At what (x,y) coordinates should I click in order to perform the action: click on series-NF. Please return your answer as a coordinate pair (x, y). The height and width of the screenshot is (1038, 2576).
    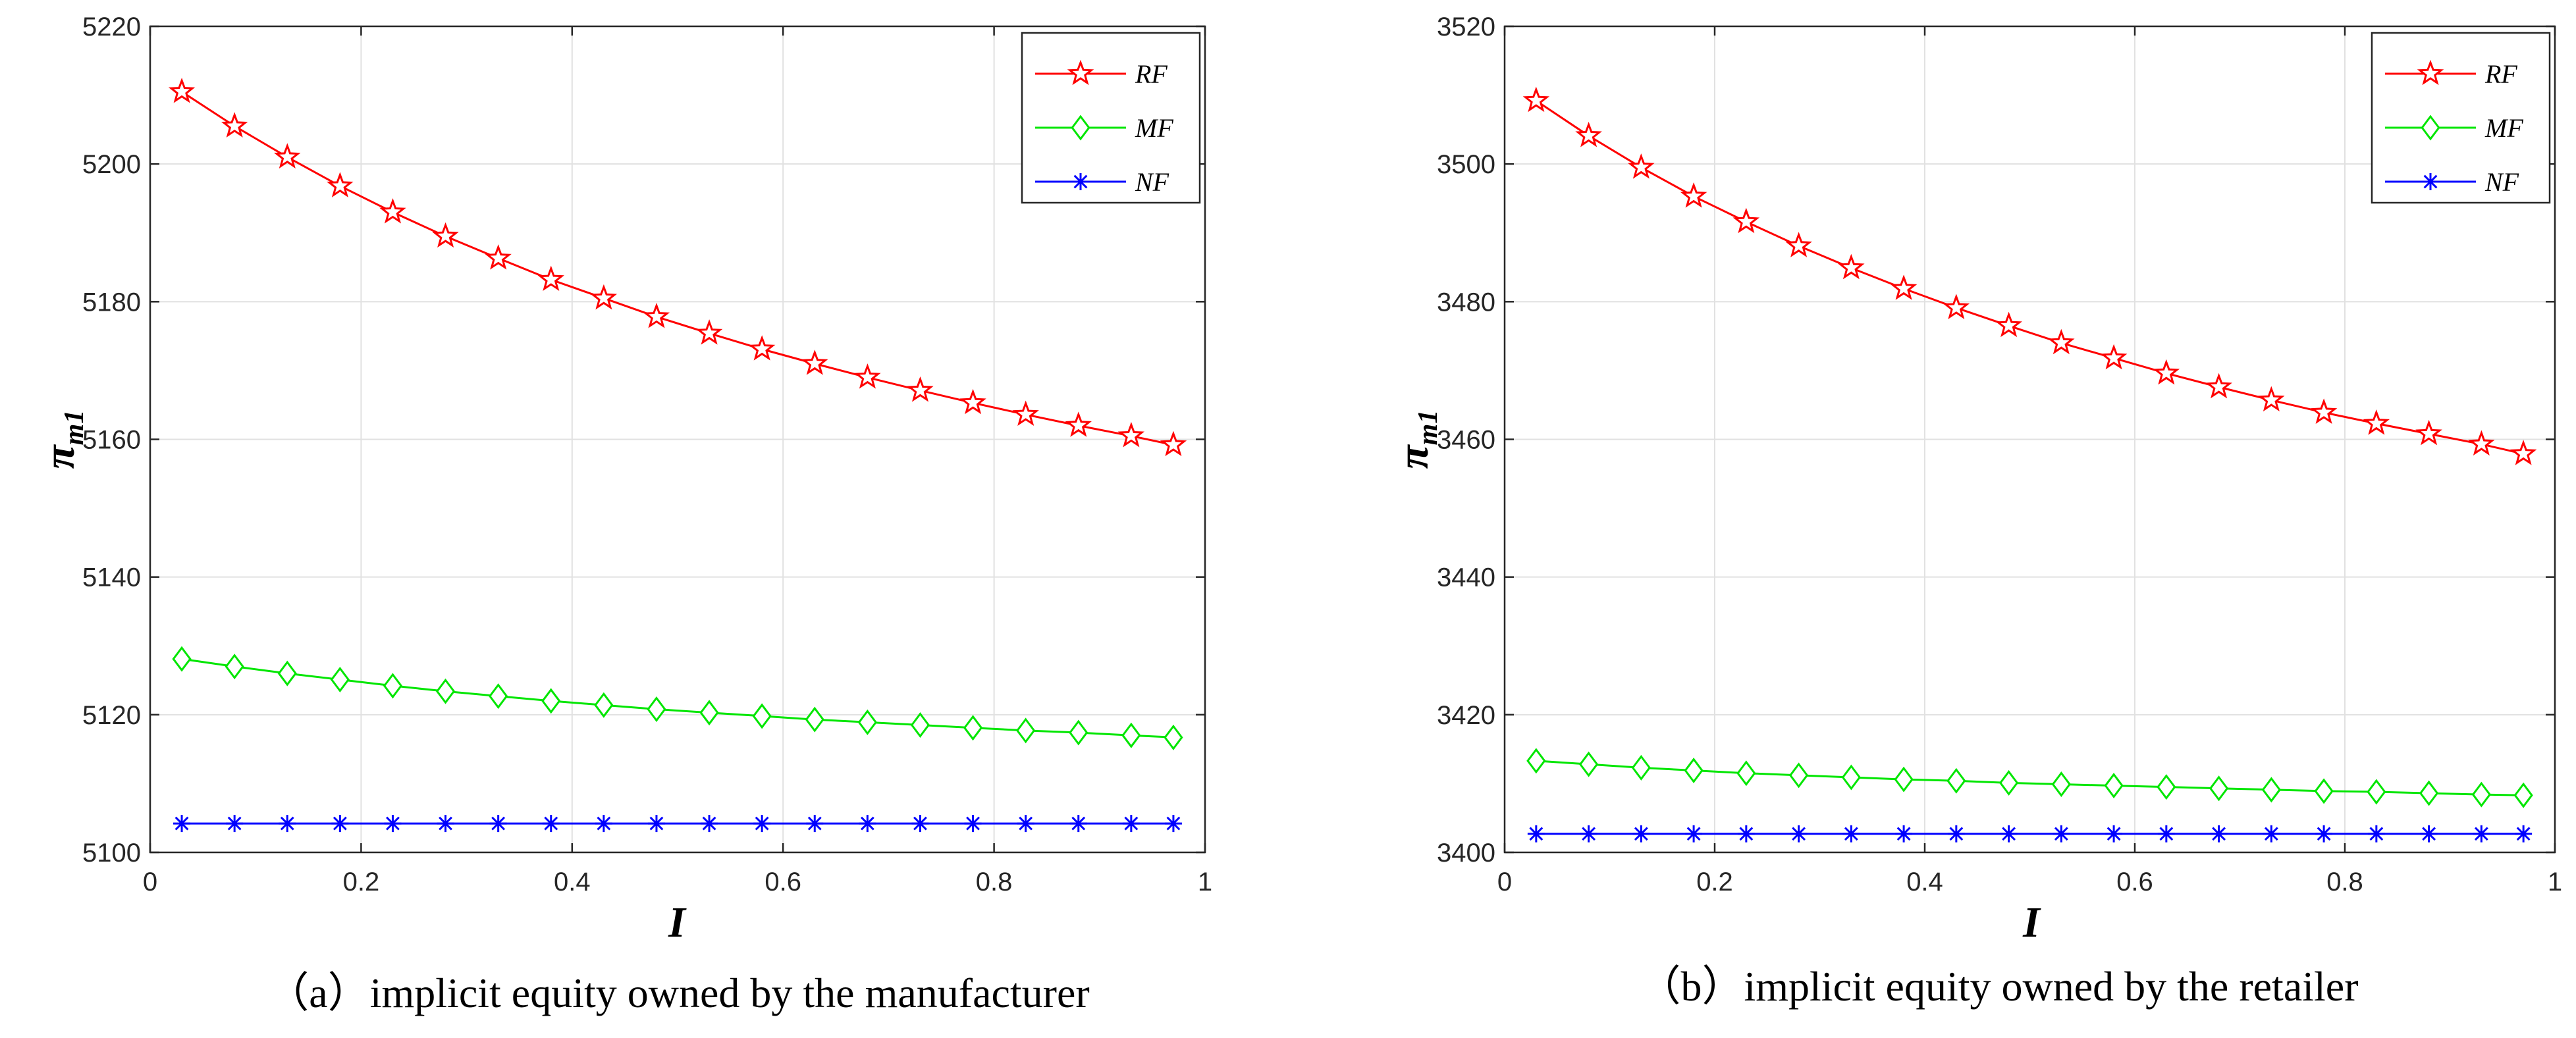
    Looking at the image, I should click on (677, 824).